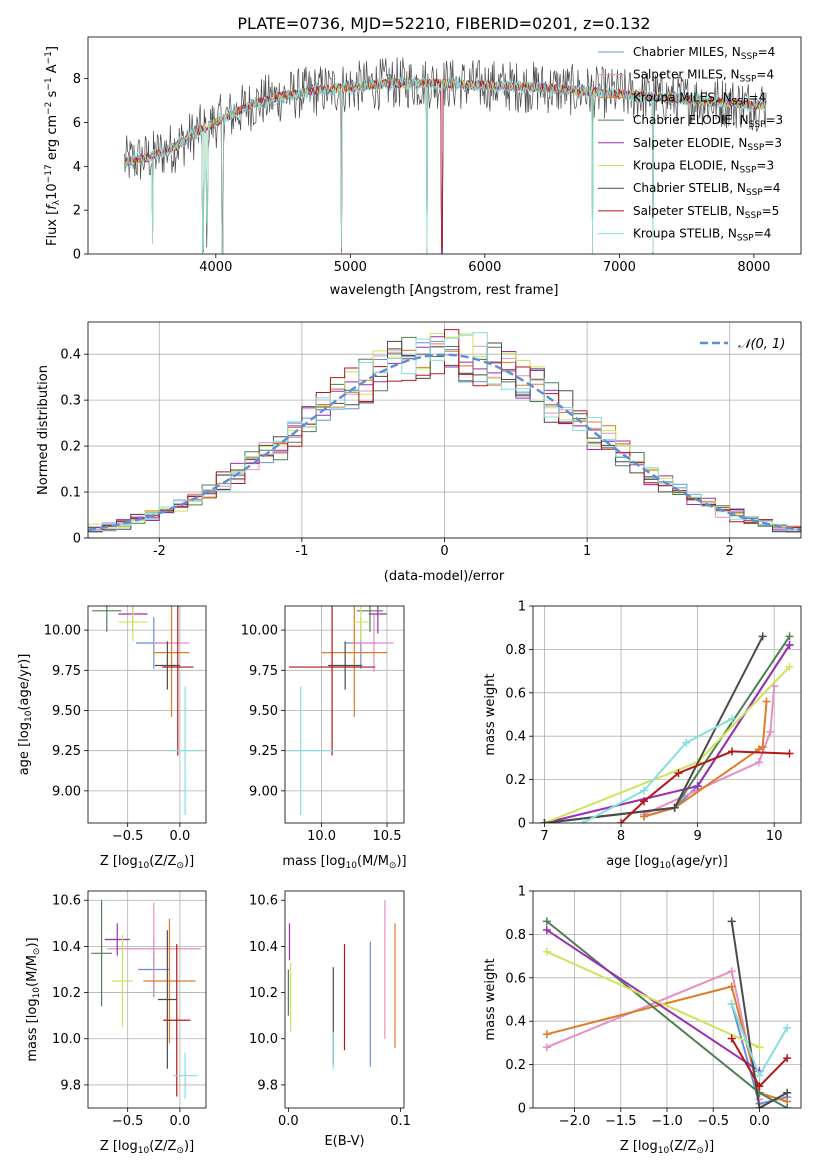 This screenshot has width=819, height=1170. I want to click on y-tick-label: 10.4, so click(66, 947).